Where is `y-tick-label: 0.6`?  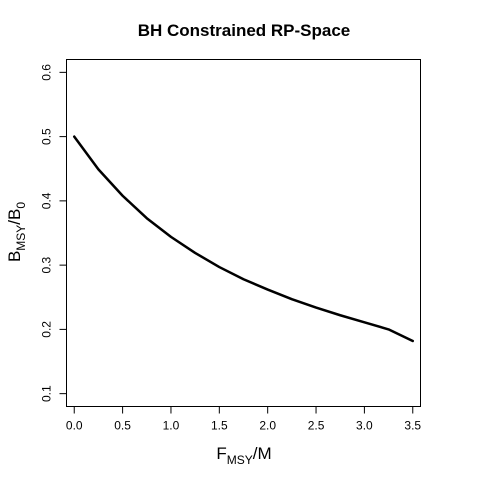
y-tick-label: 0.6 is located at coordinates (47, 72).